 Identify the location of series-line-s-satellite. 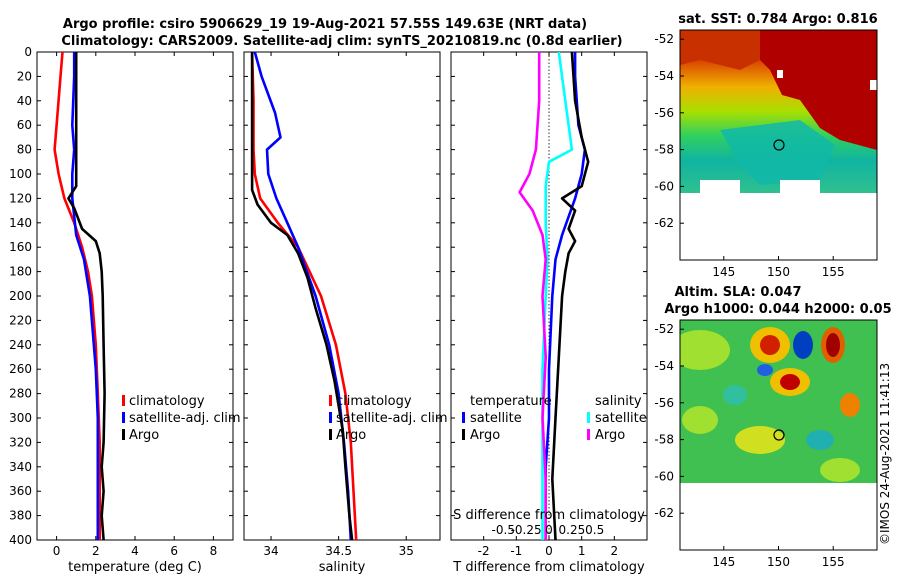
(557, 295).